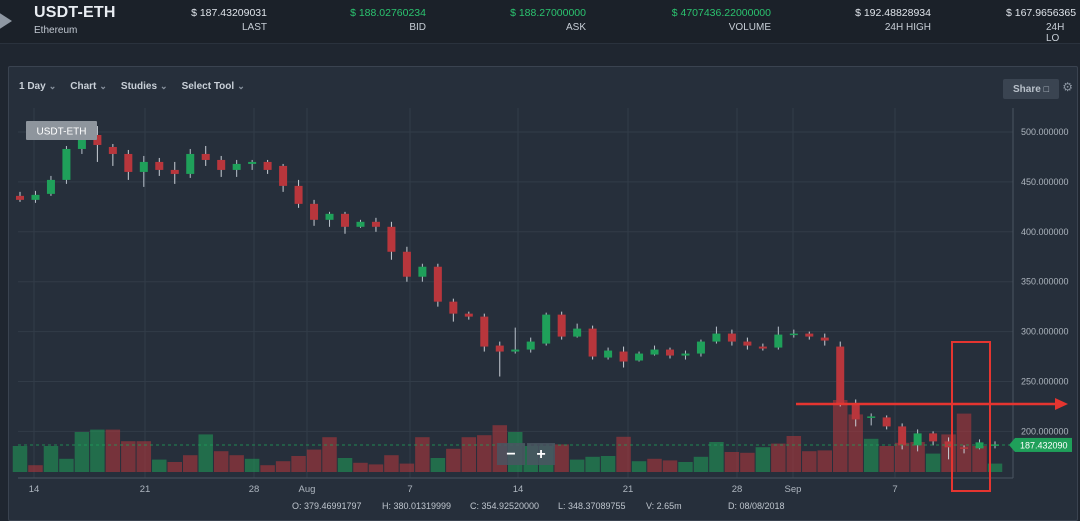 This screenshot has width=1080, height=521. What do you see at coordinates (664, 506) in the screenshot?
I see `volume-readout: V: 2.65m` at bounding box center [664, 506].